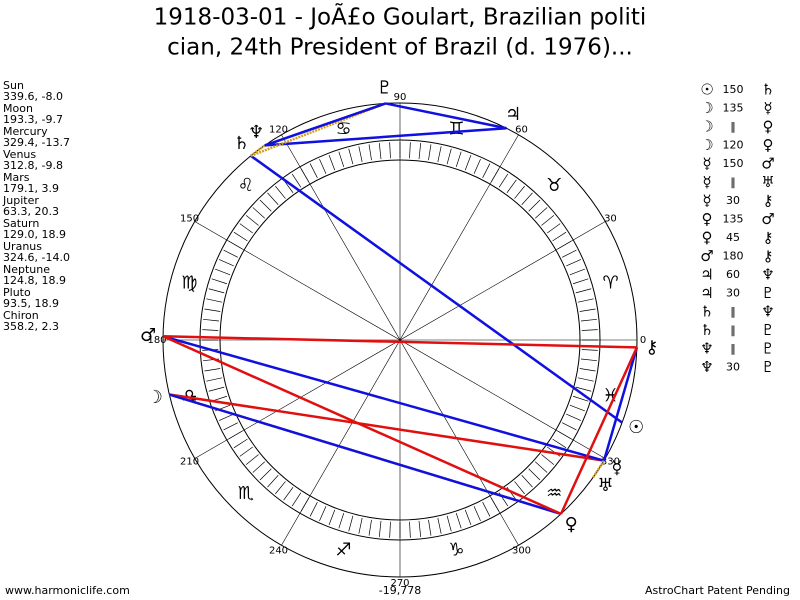 The height and width of the screenshot is (600, 800). I want to click on planet-name: Sun, so click(13, 85).